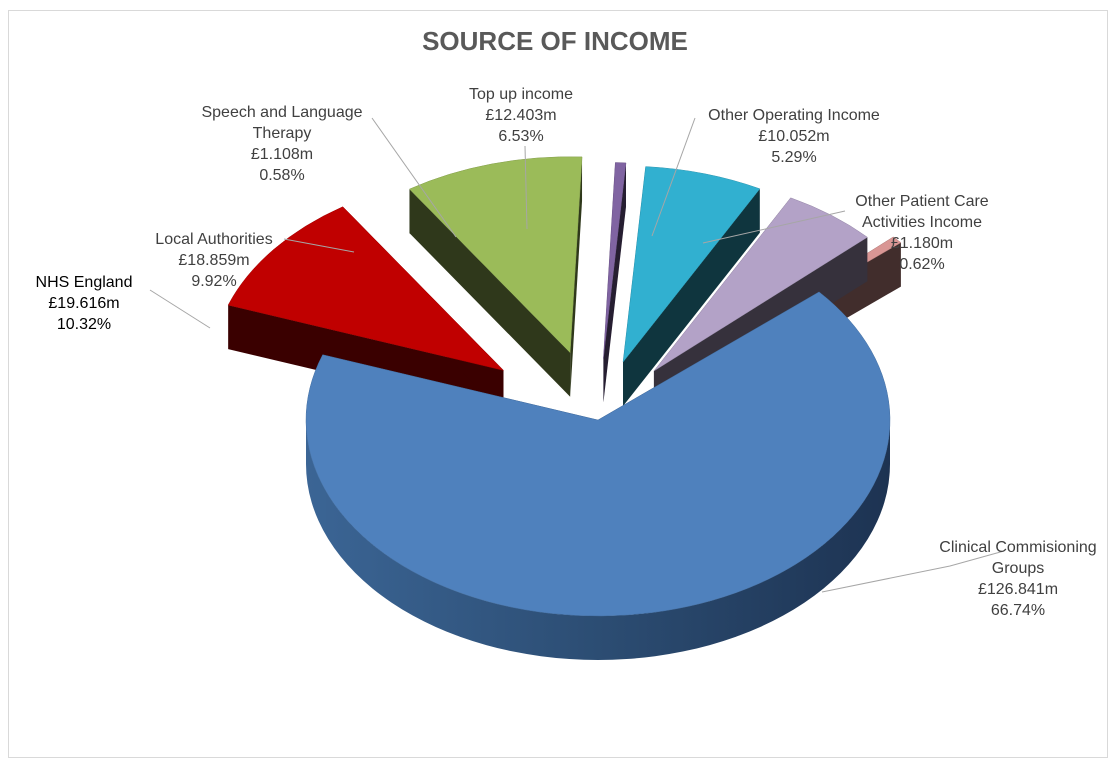 The height and width of the screenshot is (761, 1110). I want to click on data-label-3: Local Authorities £18.859m 9.92%, so click(255, 260).